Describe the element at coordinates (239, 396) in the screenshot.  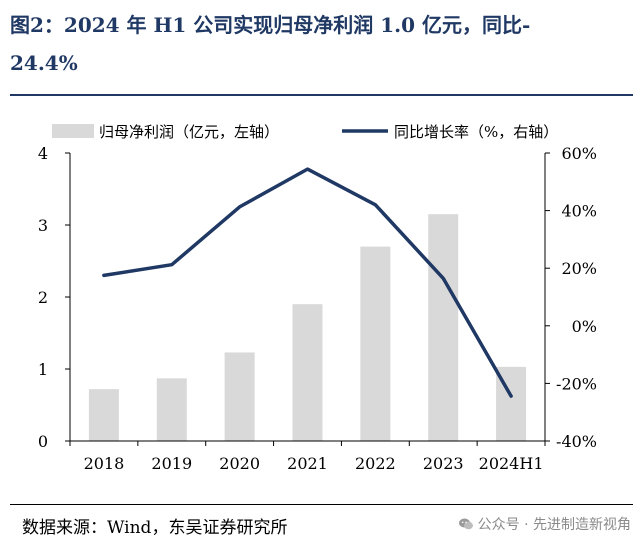
I see `bar-2020` at that location.